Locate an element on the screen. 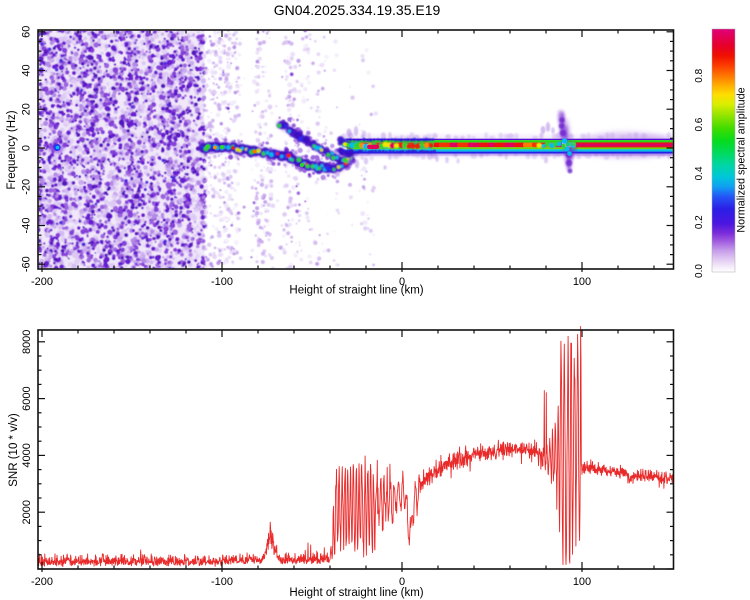 The width and height of the screenshot is (750, 600). svg-text: GN04.2025.334.19.35.E19 is located at coordinates (357, 10).